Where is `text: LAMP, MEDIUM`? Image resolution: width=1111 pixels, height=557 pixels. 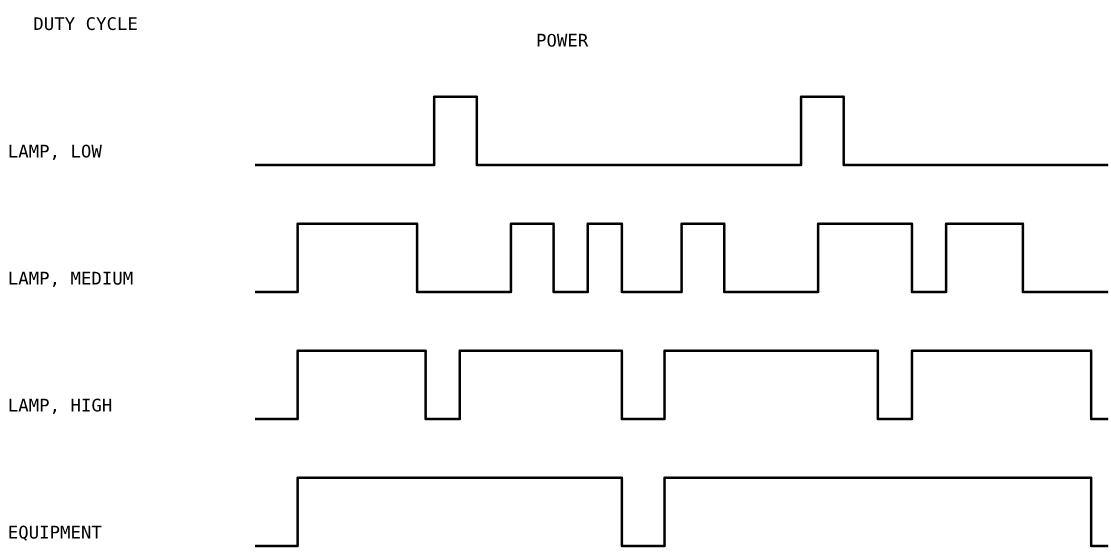
text: LAMP, MEDIUM is located at coordinates (71, 279).